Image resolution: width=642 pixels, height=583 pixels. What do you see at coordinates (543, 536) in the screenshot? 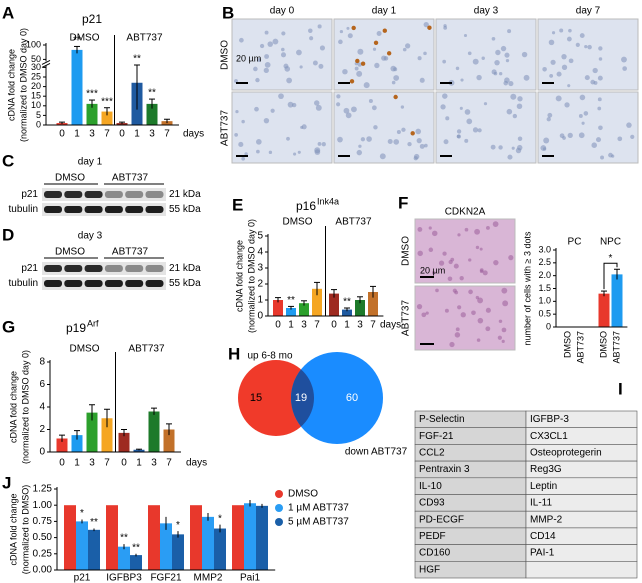
I see `table-text: CD14` at bounding box center [543, 536].